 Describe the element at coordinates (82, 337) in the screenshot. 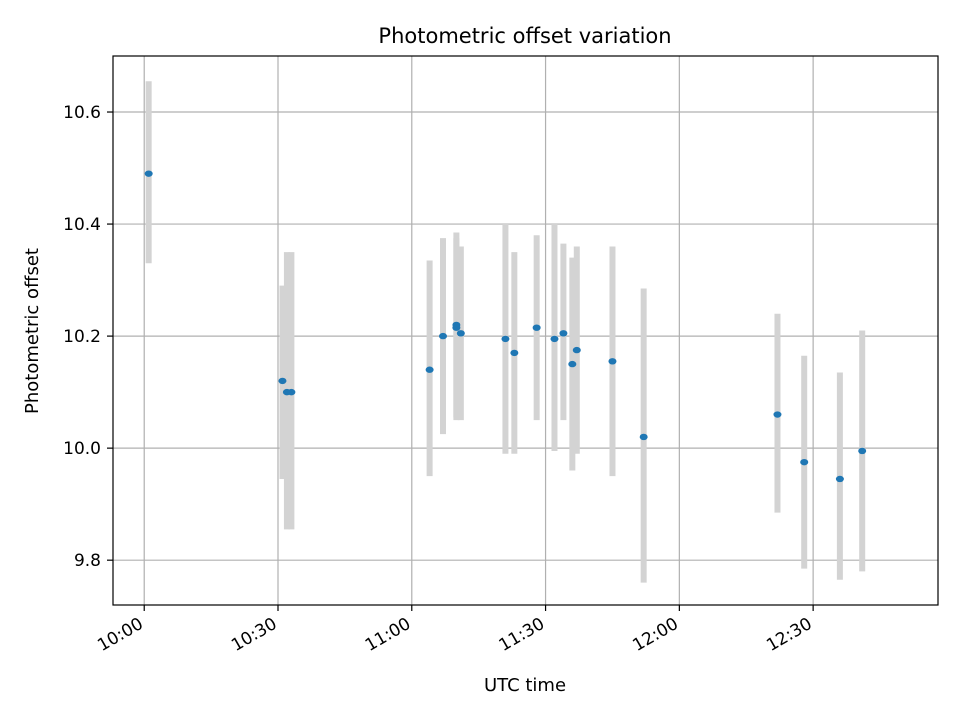

I see `y-tick-label: 10.2` at that location.